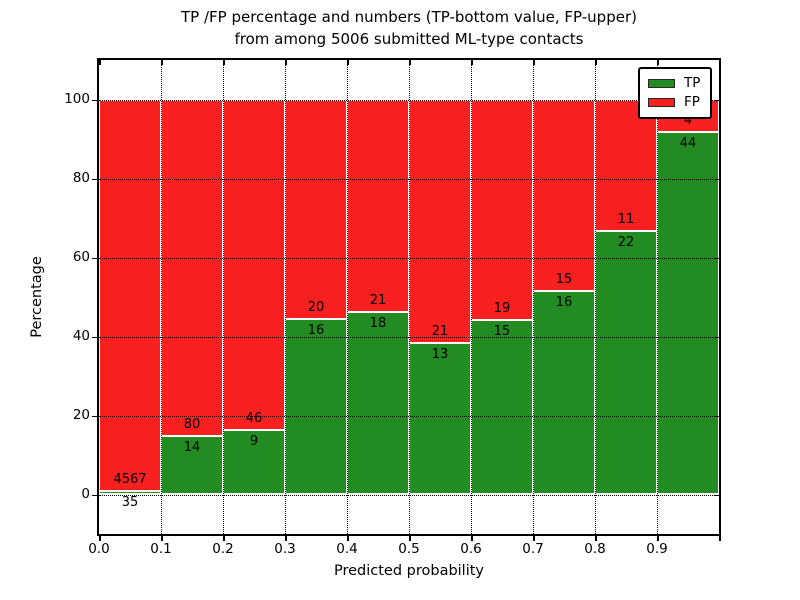 Image resolution: width=800 pixels, height=600 pixels. Describe the element at coordinates (130, 503) in the screenshot. I see `bar-count-label-tp: 35` at that location.